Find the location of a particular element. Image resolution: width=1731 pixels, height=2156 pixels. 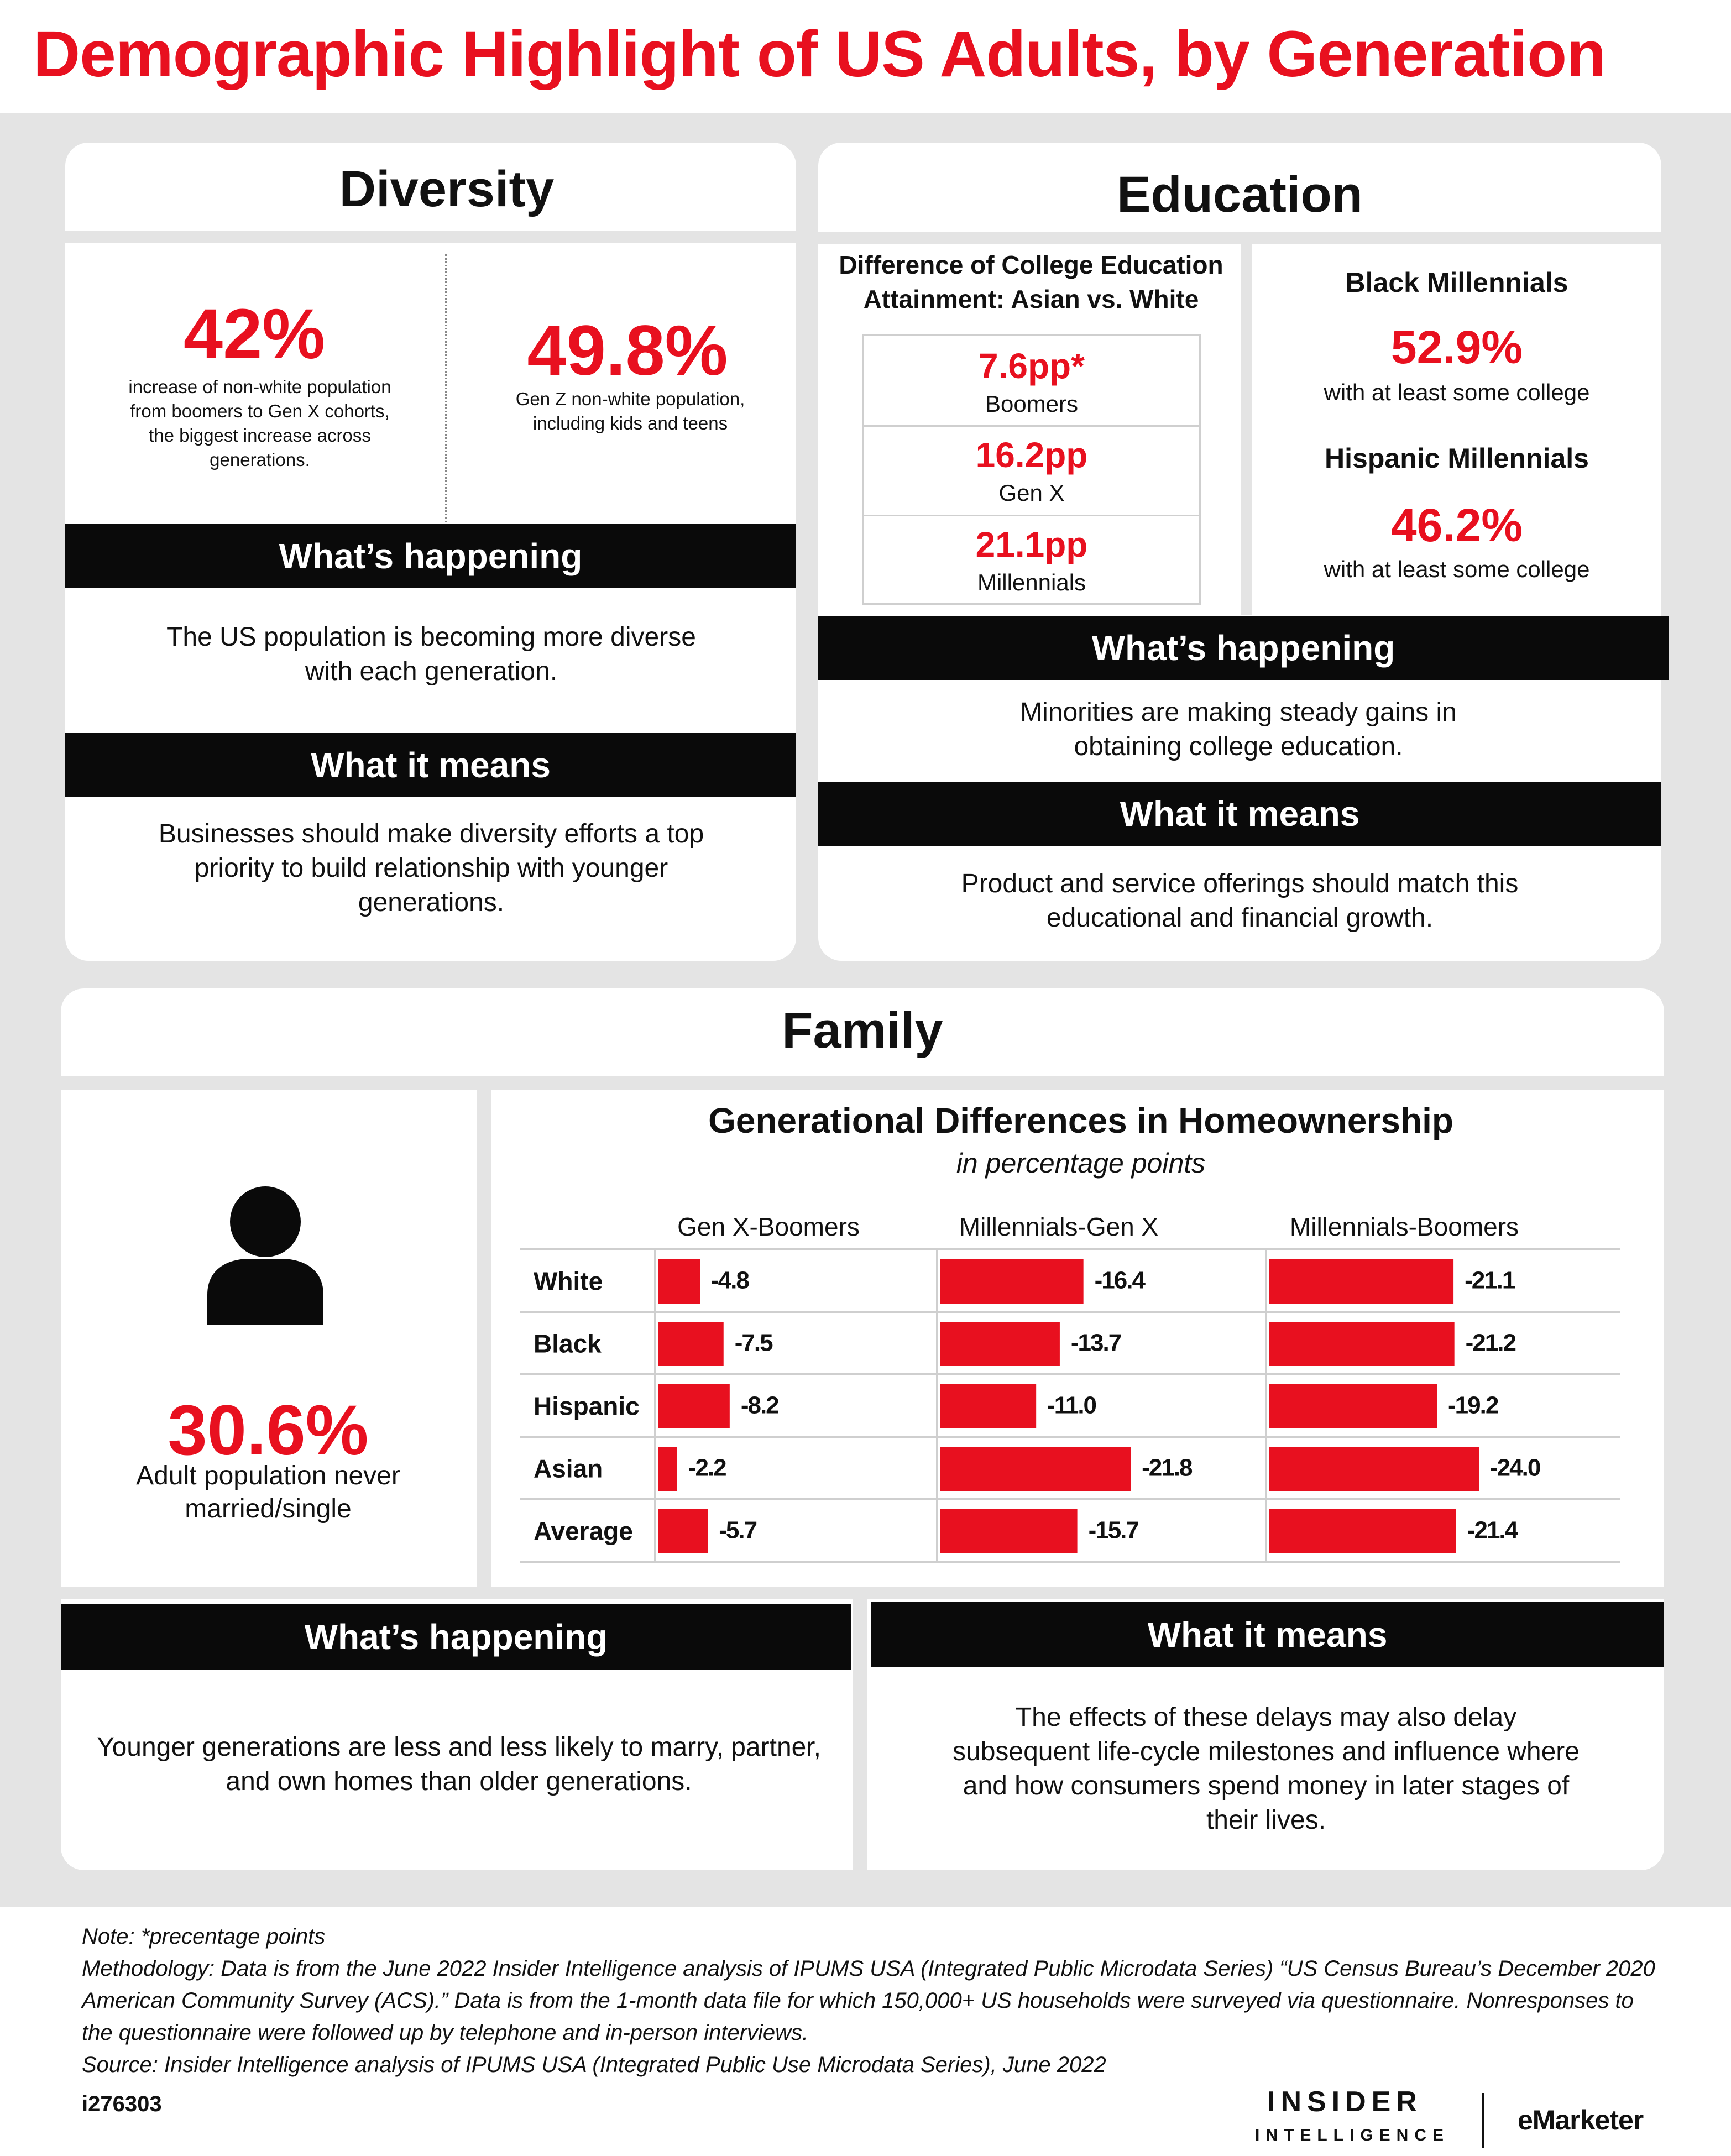

emarketer-logo: eMarketer is located at coordinates (1581, 2120).